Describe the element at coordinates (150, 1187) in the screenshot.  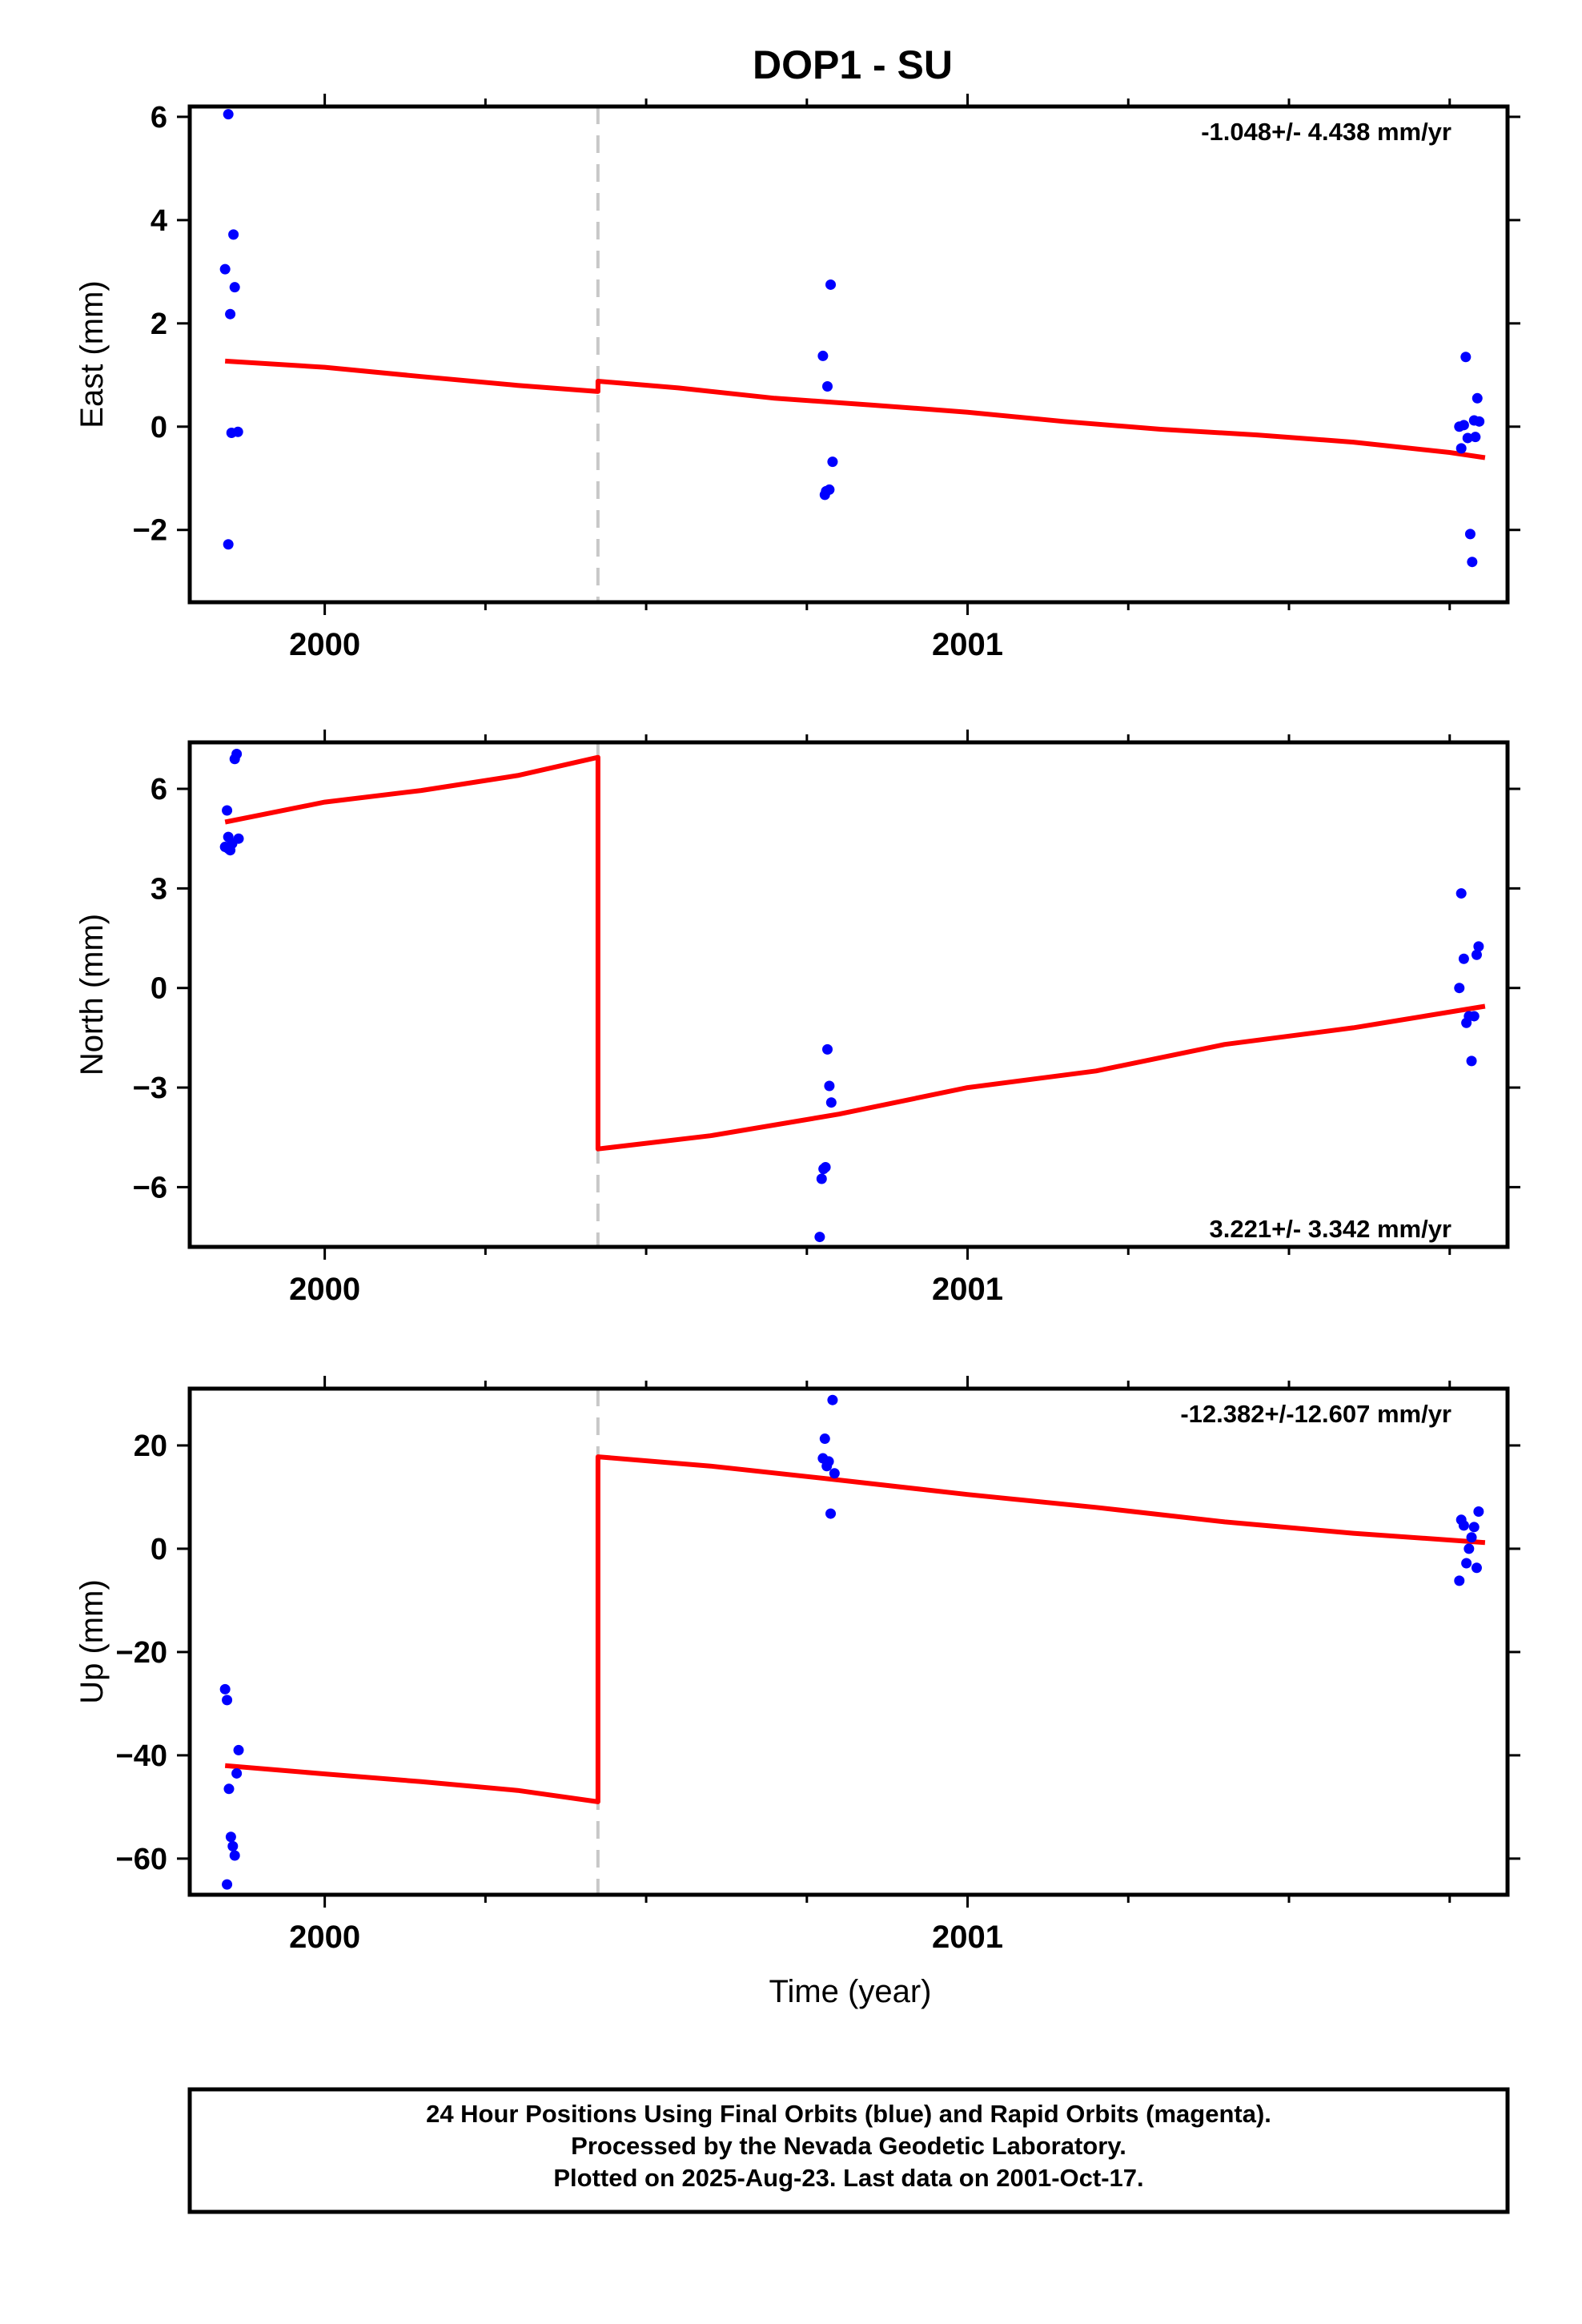
I see `north-y-tick-label: −6` at that location.